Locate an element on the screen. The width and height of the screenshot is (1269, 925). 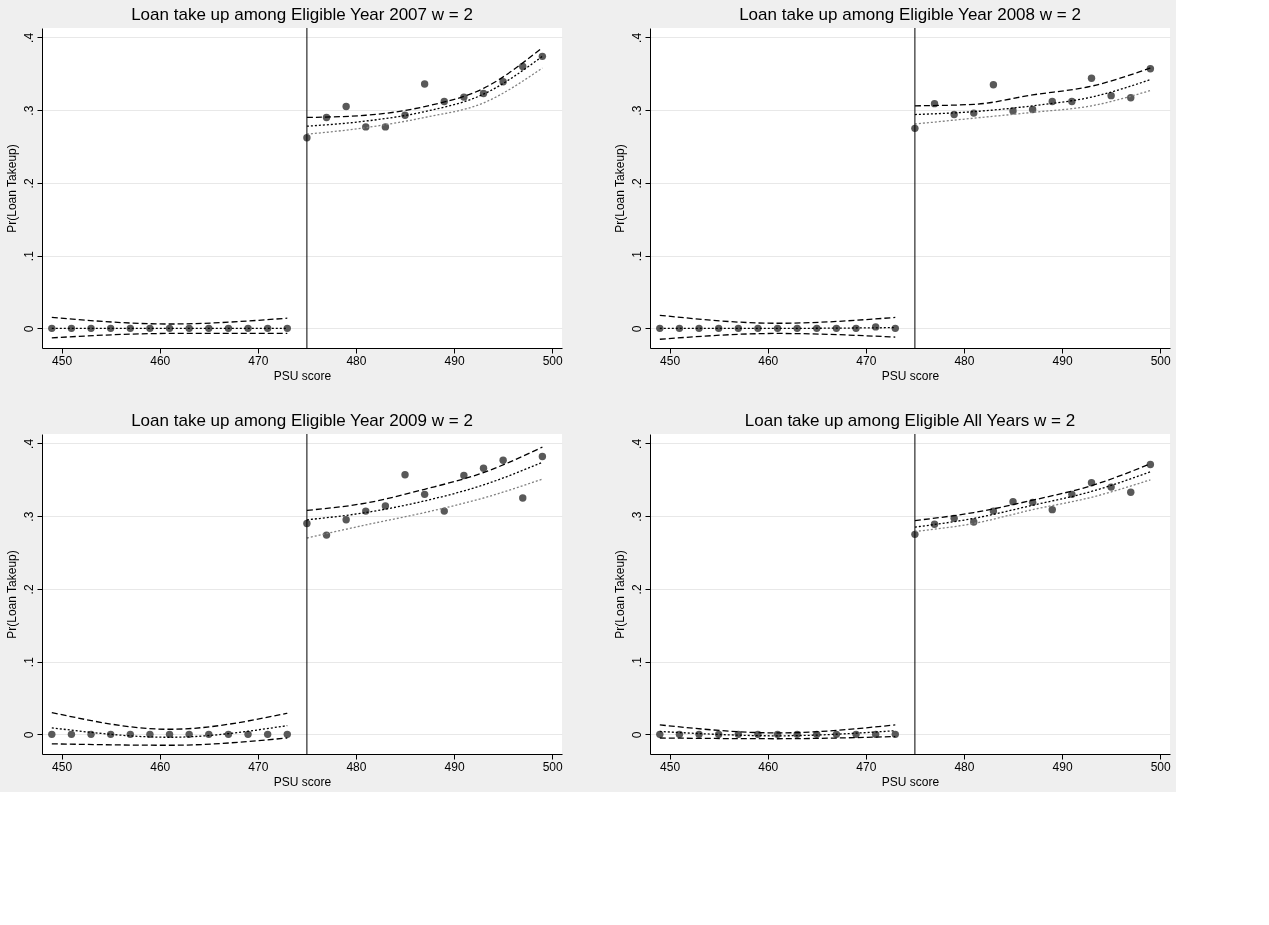
chart-title: Loan take up among Eligible Year 2009 w = 2 is located at coordinates (302, 420).